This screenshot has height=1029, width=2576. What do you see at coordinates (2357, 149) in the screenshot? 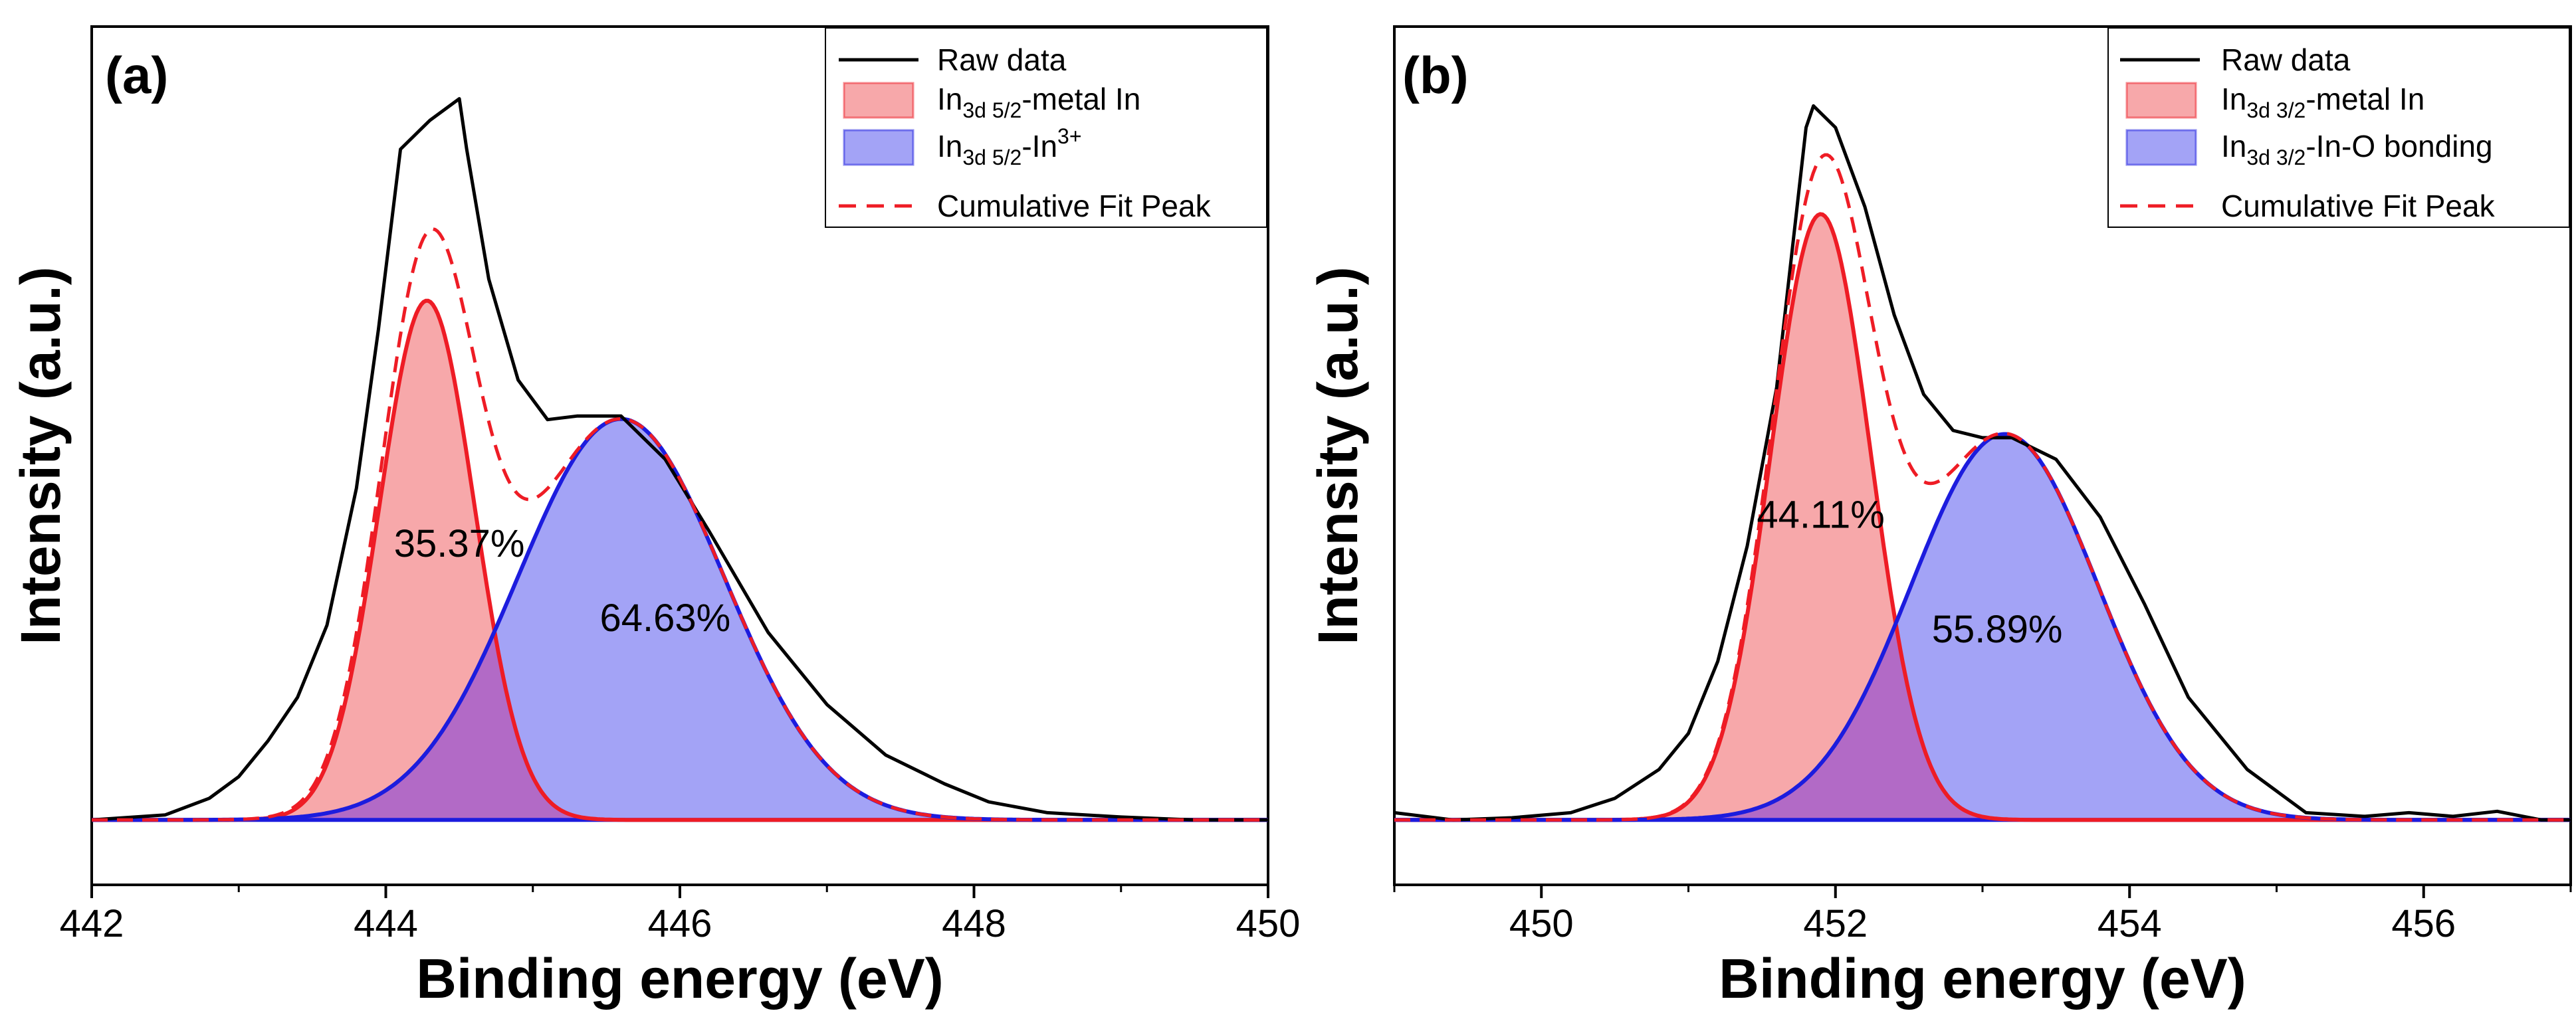
I see `legend-label-oxide: In3d 3/2-In-O bonding` at bounding box center [2357, 149].